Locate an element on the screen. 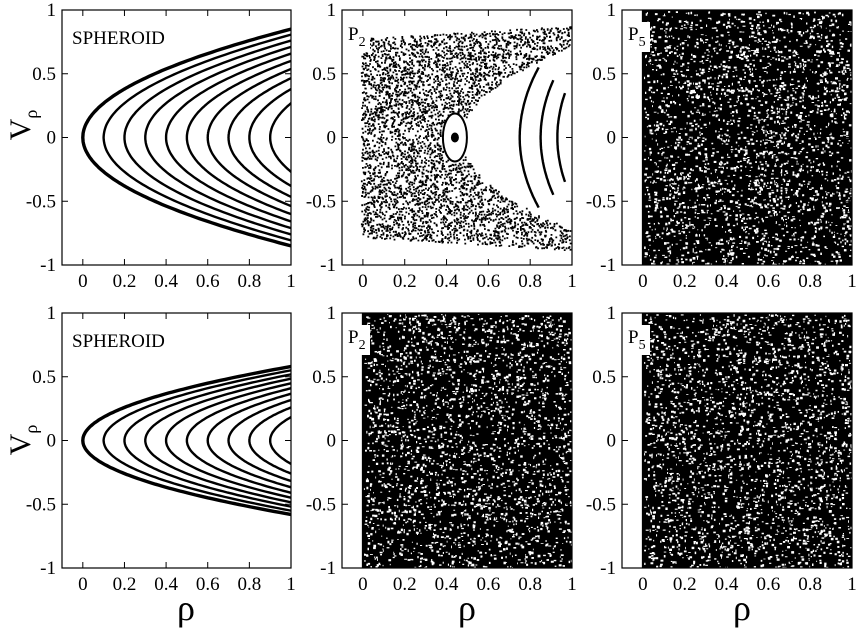 The image size is (858, 629). panel-row2-col2: 0 0.2 0.4 0.6 0.8 1 1 0.5 0 -0.5 -1 P2 is located at coordinates (441, 449).